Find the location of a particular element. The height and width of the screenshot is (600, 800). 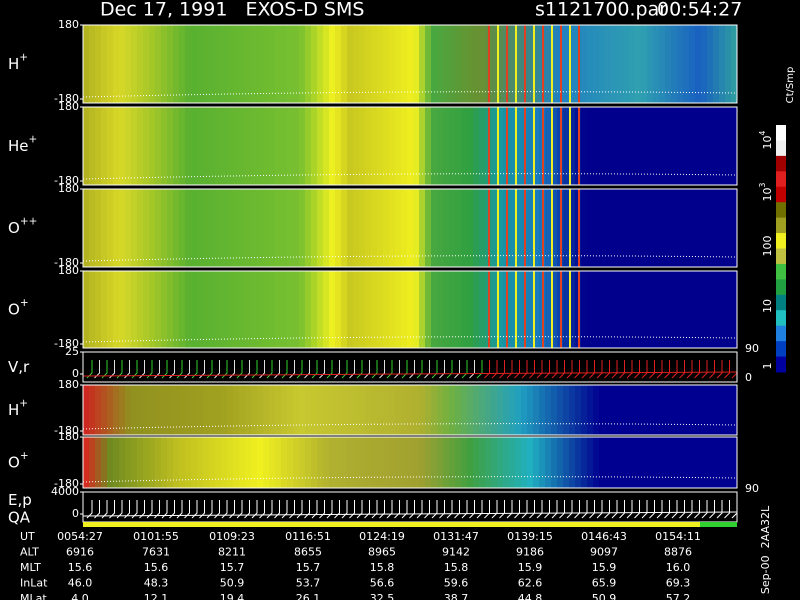

table-cell: 56.6 is located at coordinates (382, 583).